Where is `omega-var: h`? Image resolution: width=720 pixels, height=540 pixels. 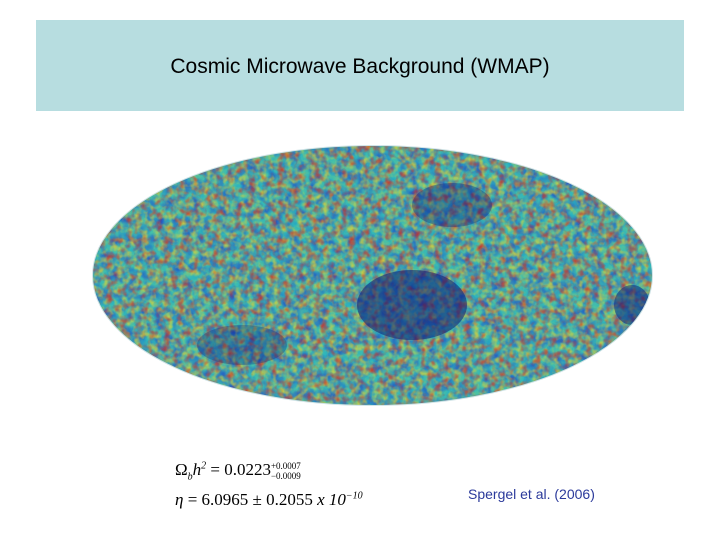
omega-var: h is located at coordinates (197, 469).